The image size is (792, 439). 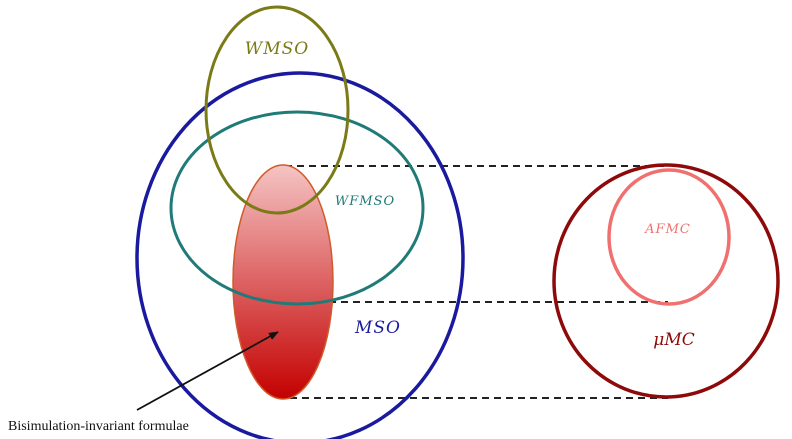 What do you see at coordinates (277, 49) in the screenshot?
I see `wmso-label: WMSO` at bounding box center [277, 49].